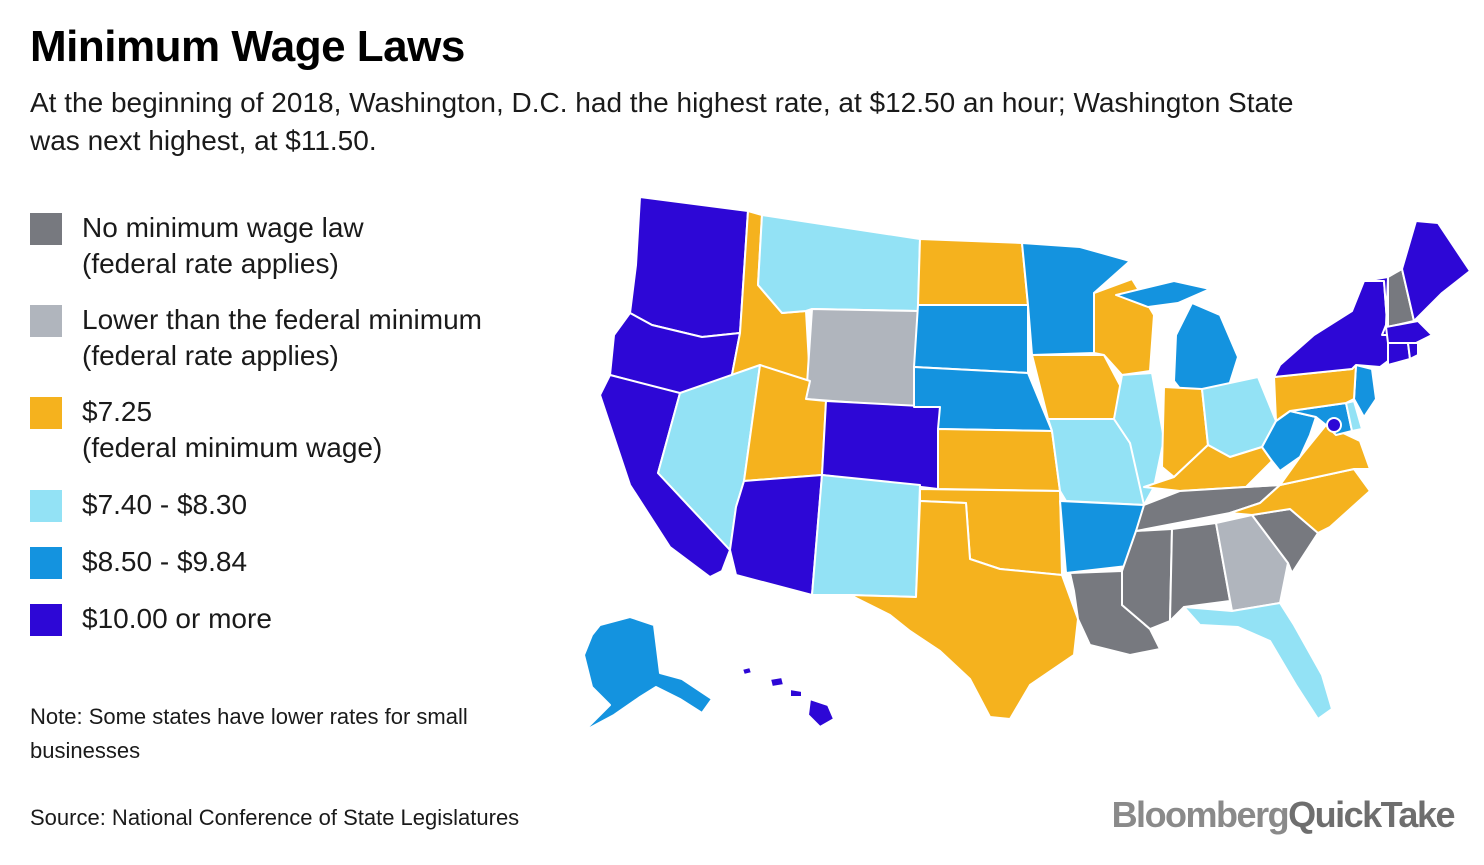 This screenshot has width=1484, height=865. What do you see at coordinates (46, 620) in the screenshot?
I see `legend-swatch-high` at bounding box center [46, 620].